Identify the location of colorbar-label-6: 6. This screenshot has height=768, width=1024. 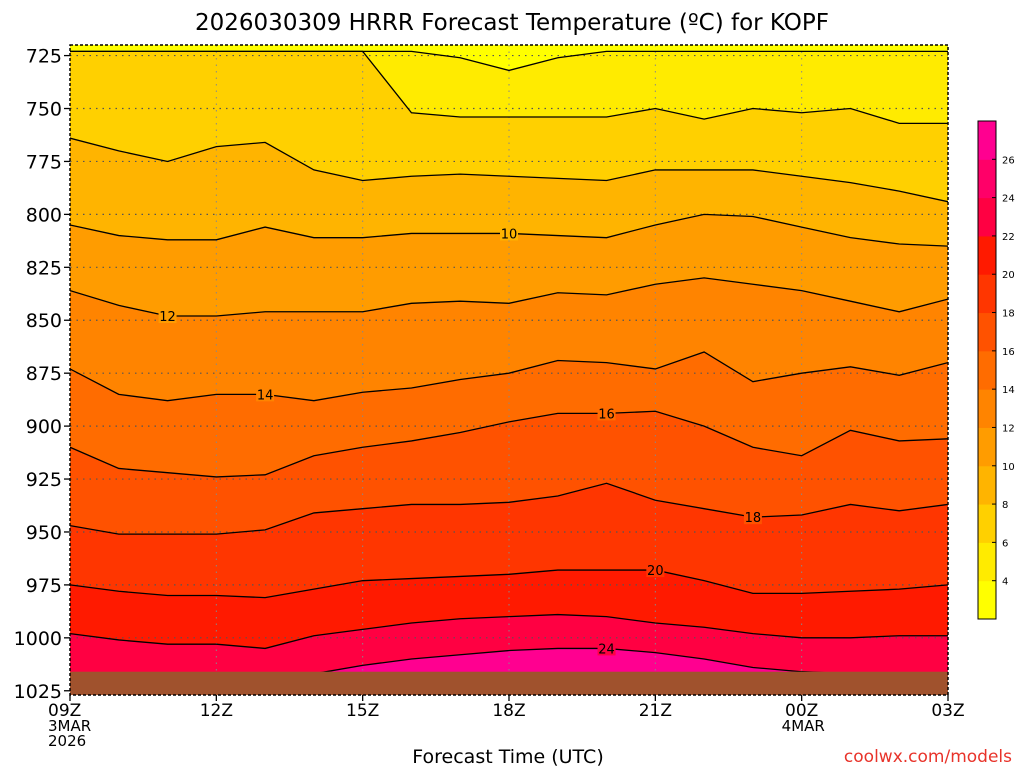
(1005, 543).